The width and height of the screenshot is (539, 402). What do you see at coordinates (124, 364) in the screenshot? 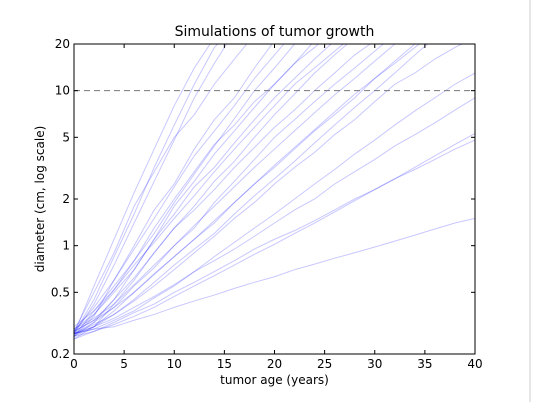
I see `x-tick-label: 5` at bounding box center [124, 364].